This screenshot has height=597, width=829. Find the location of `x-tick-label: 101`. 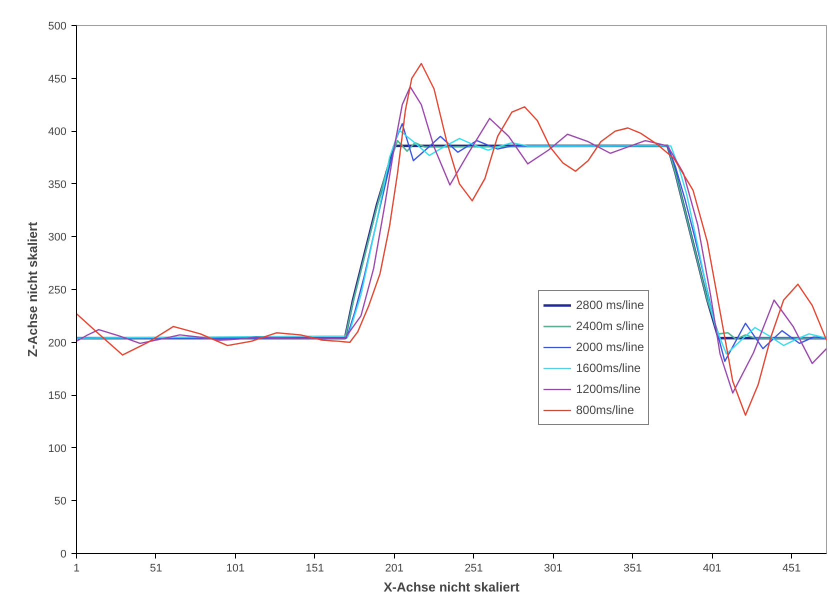

x-tick-label: 101 is located at coordinates (235, 568).